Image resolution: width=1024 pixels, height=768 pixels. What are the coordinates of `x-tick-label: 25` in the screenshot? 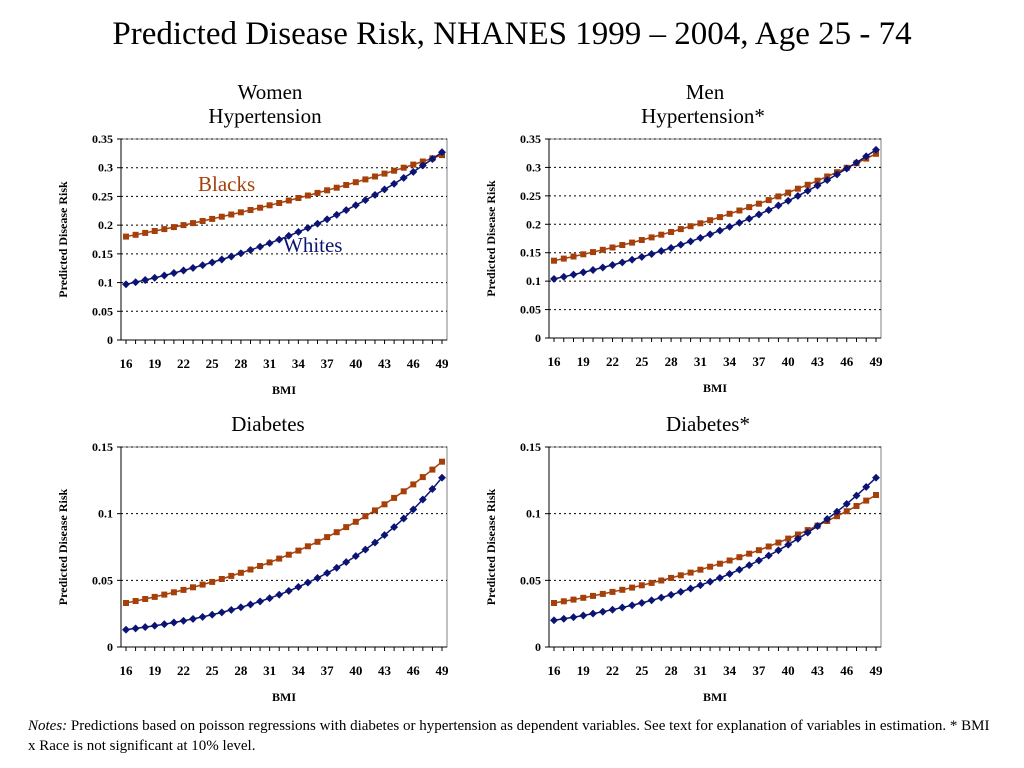 It's located at (642, 670).